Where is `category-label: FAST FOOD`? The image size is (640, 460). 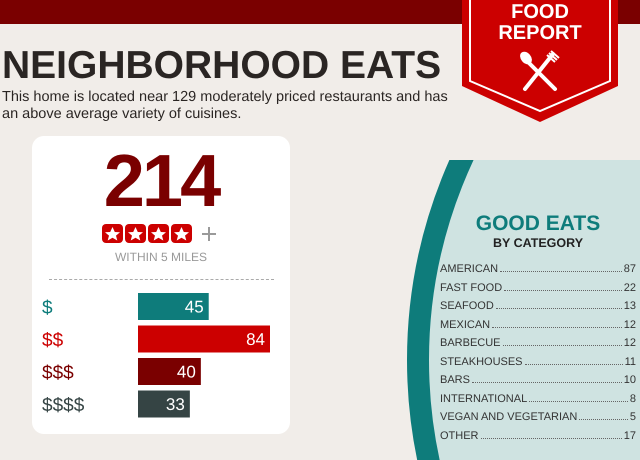
category-label: FAST FOOD is located at coordinates (471, 288).